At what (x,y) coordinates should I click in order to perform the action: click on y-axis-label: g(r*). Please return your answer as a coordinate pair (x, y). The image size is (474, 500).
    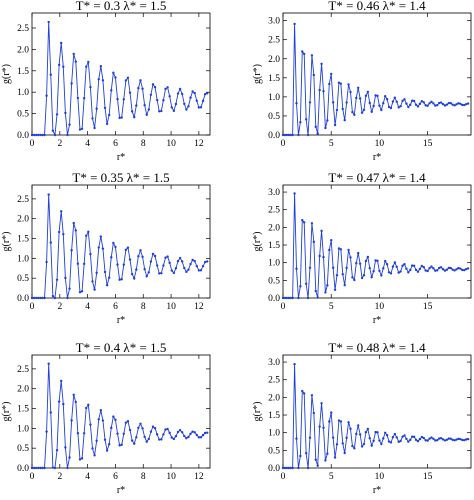
    Looking at the image, I should click on (6, 74).